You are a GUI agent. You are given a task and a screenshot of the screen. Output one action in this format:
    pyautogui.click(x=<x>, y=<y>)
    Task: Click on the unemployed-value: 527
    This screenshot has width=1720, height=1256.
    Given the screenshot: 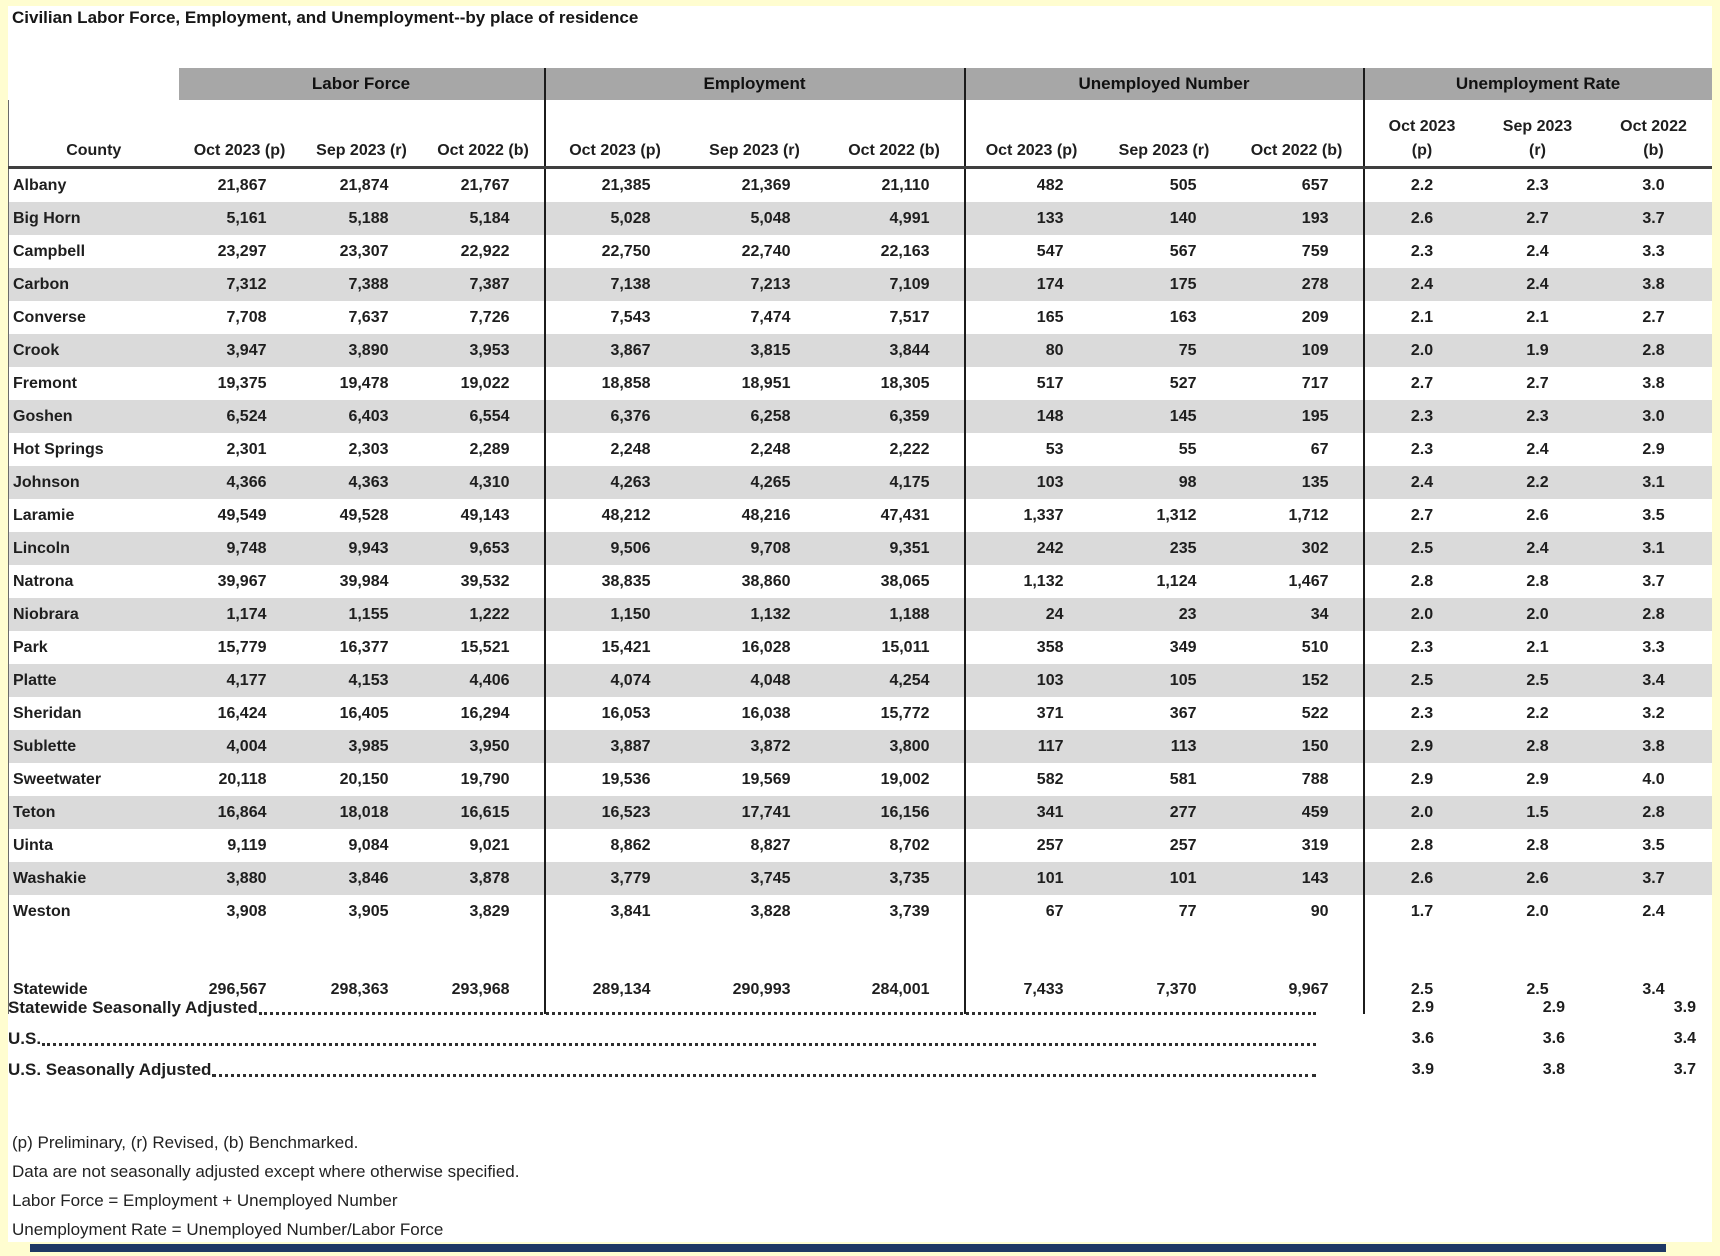 What is the action you would take?
    pyautogui.click(x=1183, y=383)
    